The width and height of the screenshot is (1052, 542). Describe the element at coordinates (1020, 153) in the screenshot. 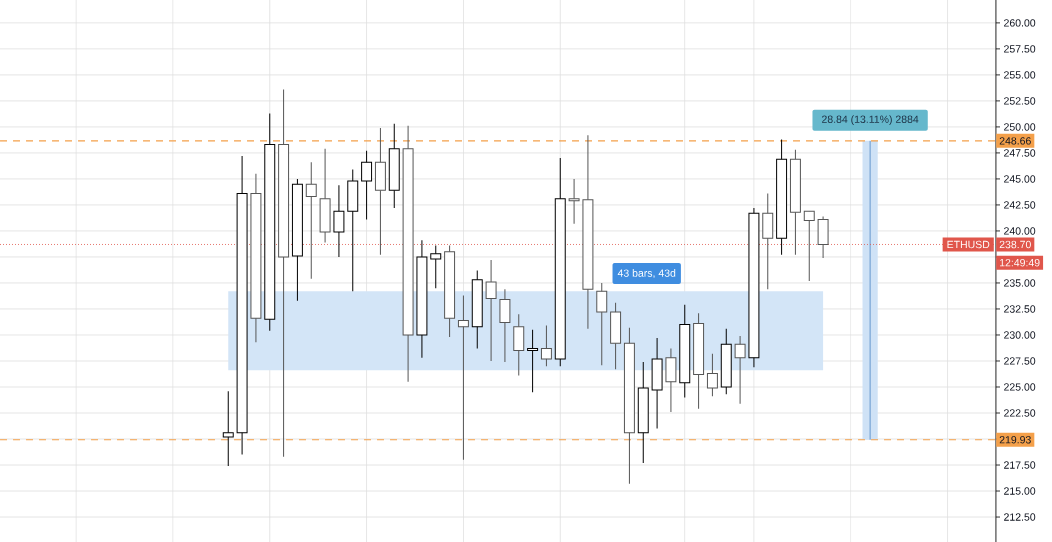

I see `y-tick-label: 247.50` at that location.